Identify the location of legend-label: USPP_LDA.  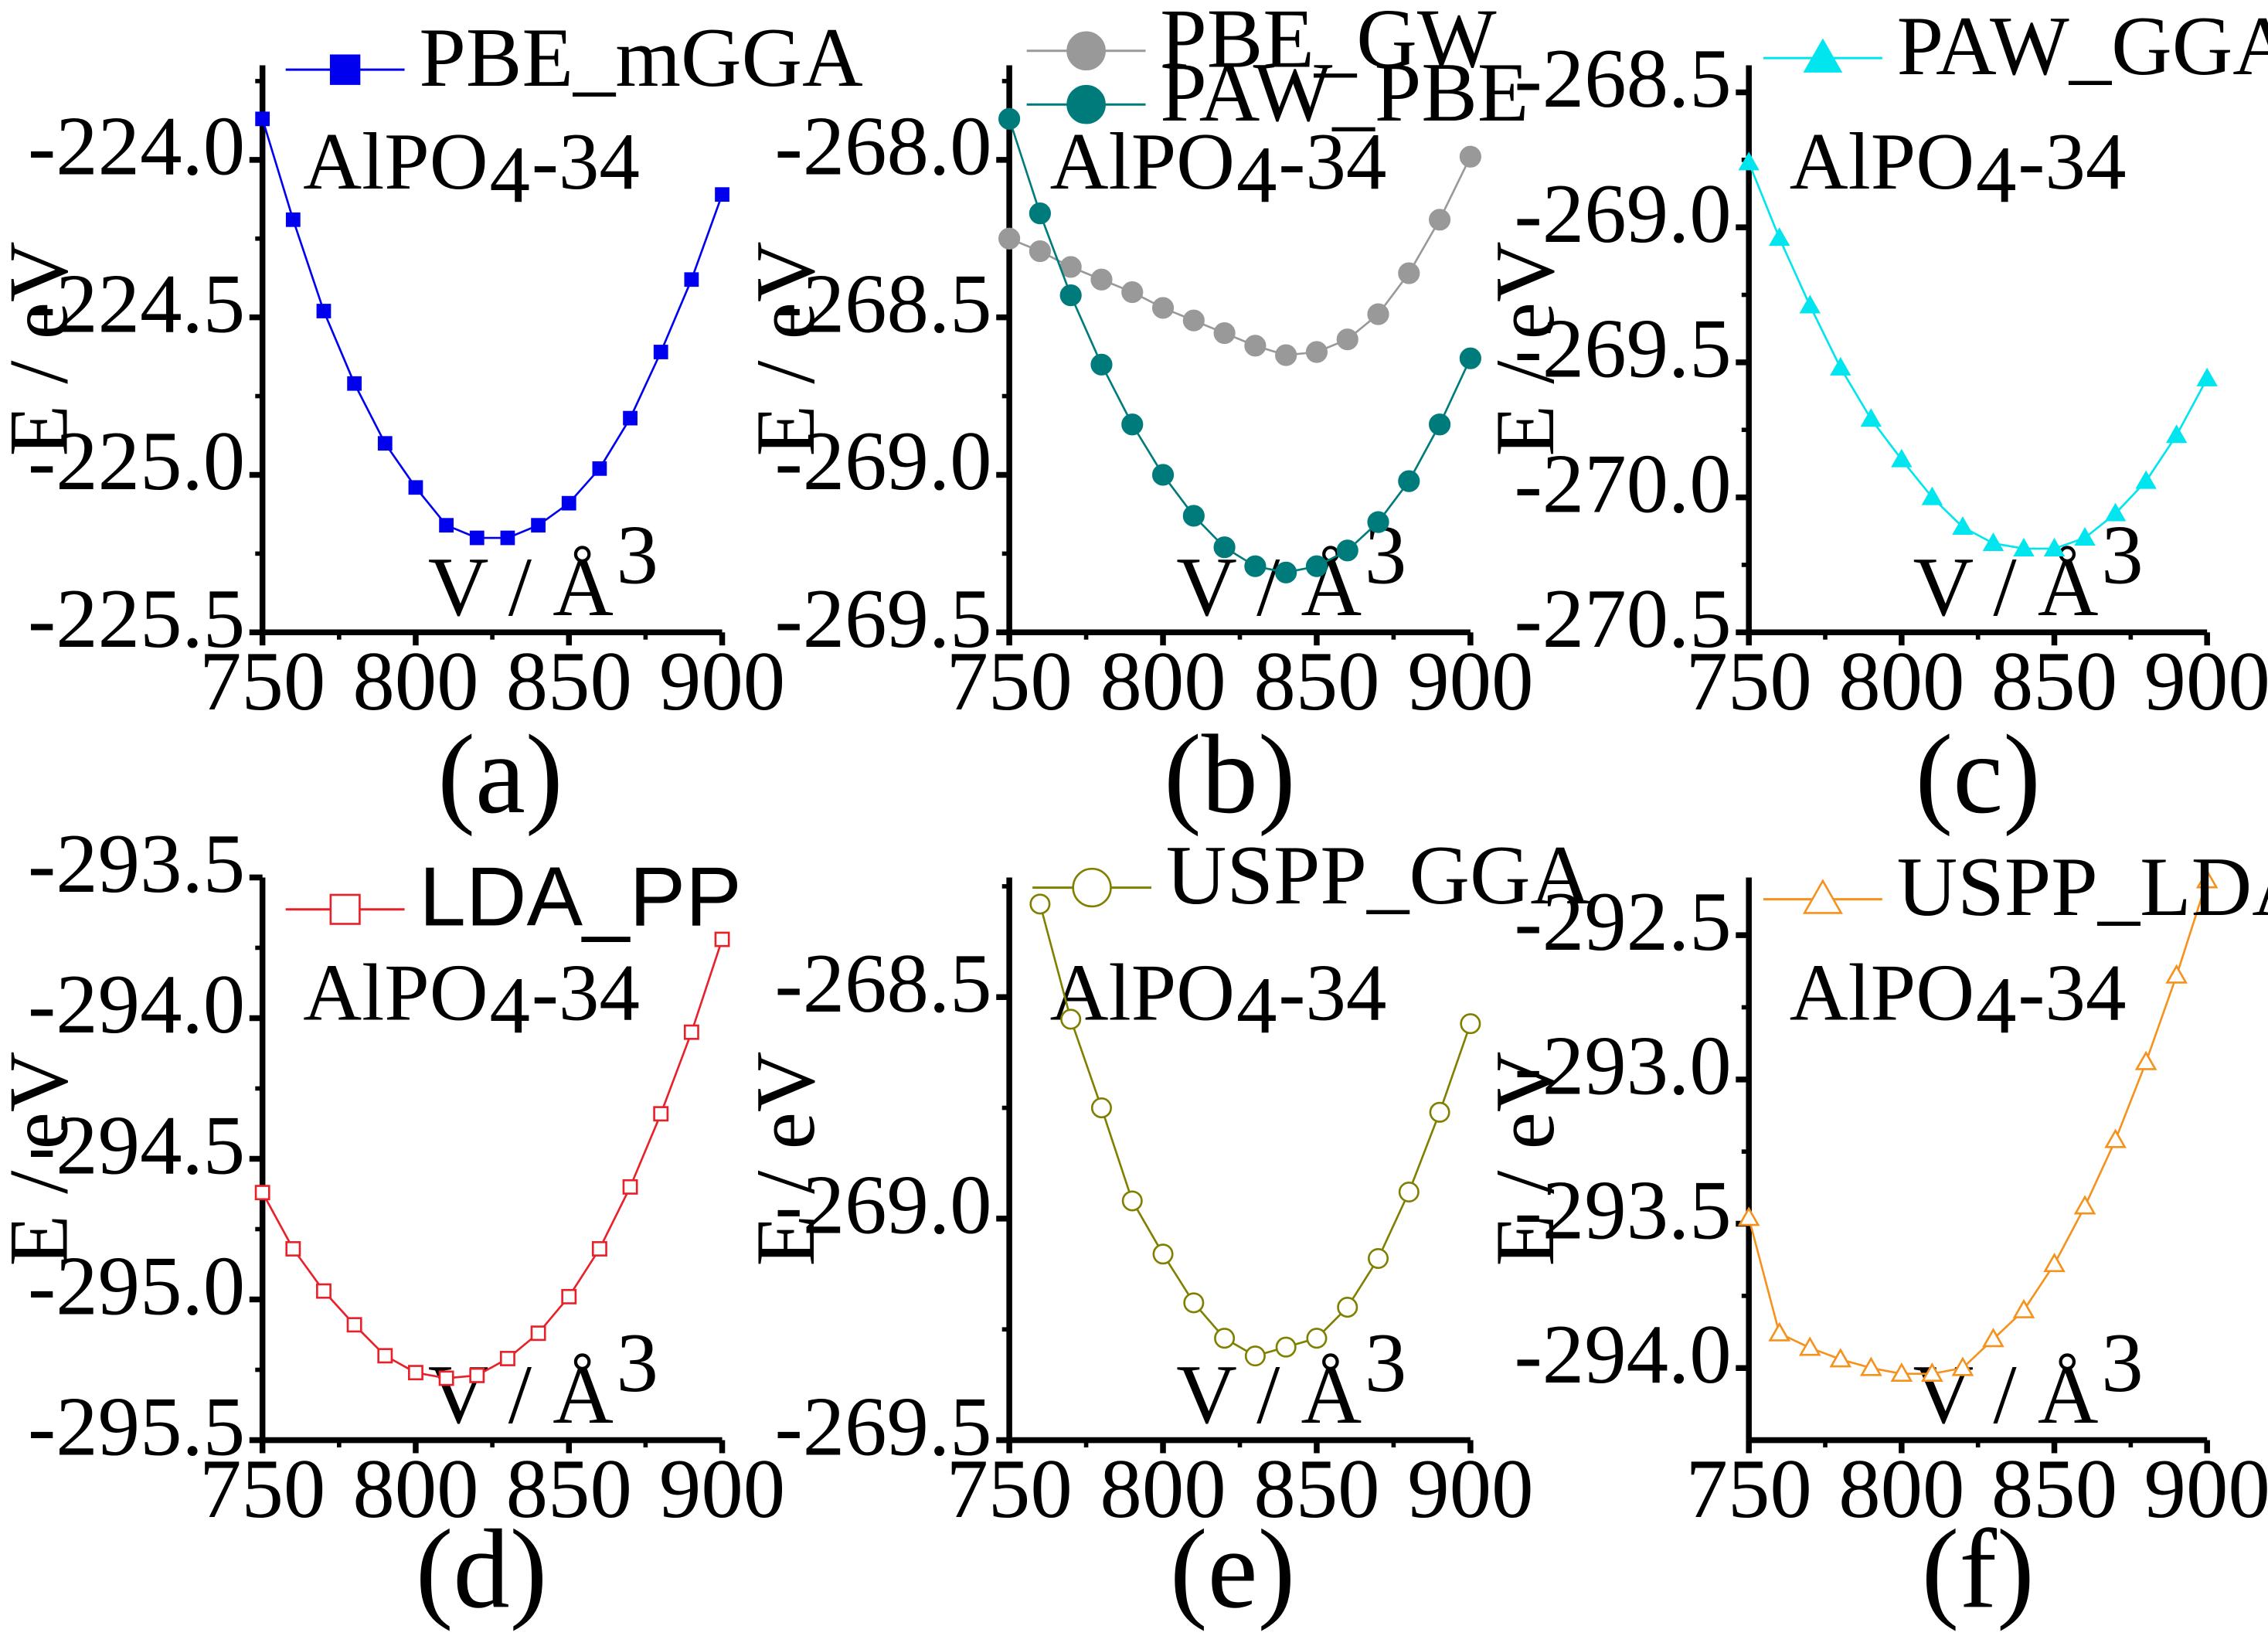
(2082, 887).